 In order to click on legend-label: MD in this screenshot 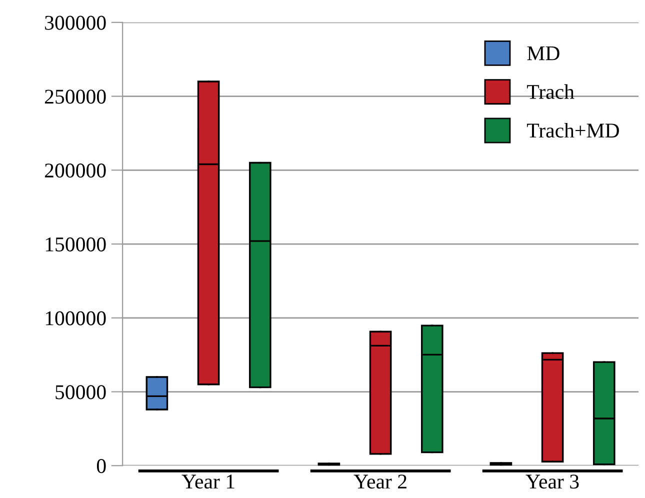, I will do `click(543, 53)`.